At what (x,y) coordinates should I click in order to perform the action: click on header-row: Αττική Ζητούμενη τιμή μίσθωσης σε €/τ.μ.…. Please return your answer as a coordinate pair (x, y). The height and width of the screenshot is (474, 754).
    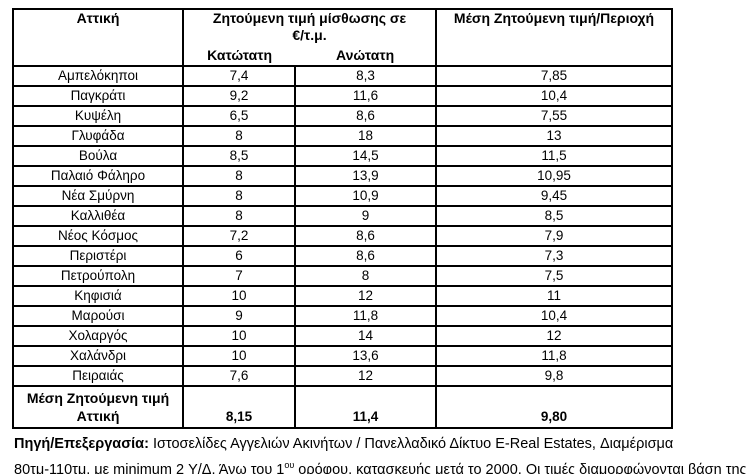
    Looking at the image, I should click on (343, 37).